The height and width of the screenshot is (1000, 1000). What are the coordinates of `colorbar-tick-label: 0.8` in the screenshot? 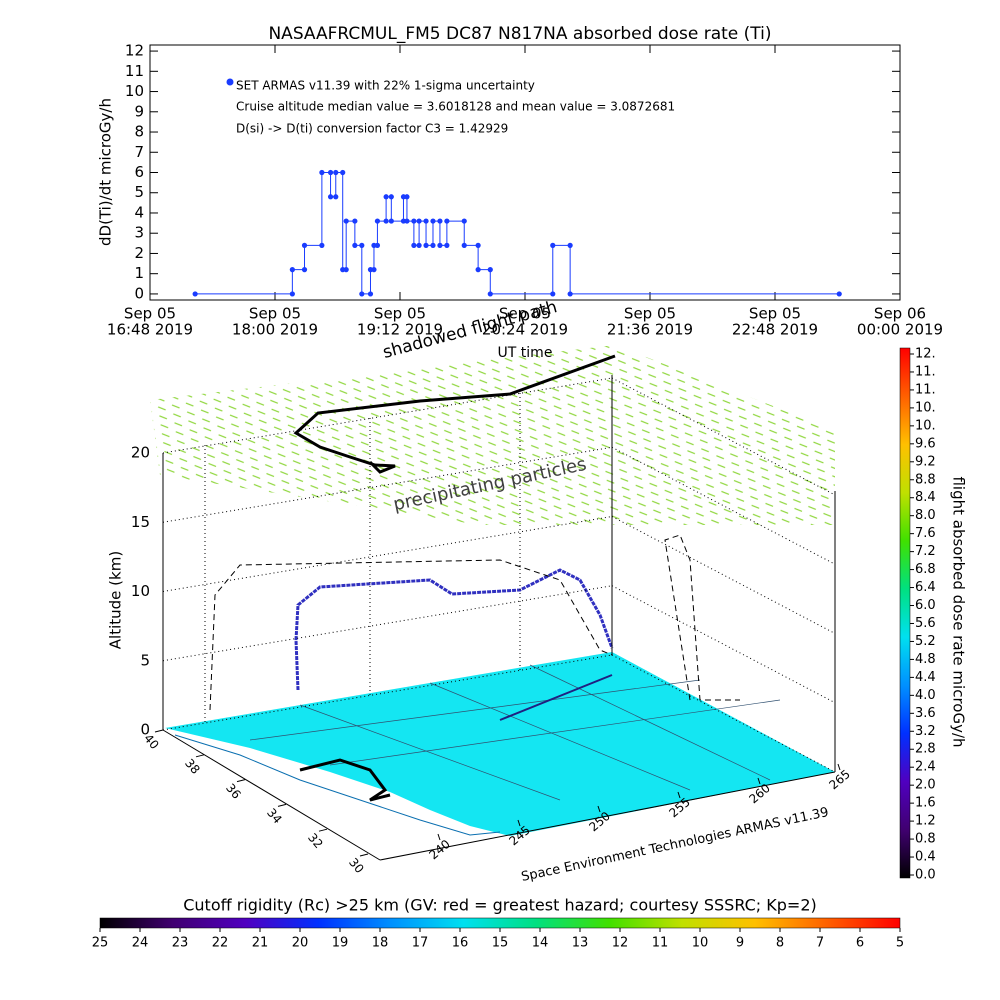 It's located at (925, 839).